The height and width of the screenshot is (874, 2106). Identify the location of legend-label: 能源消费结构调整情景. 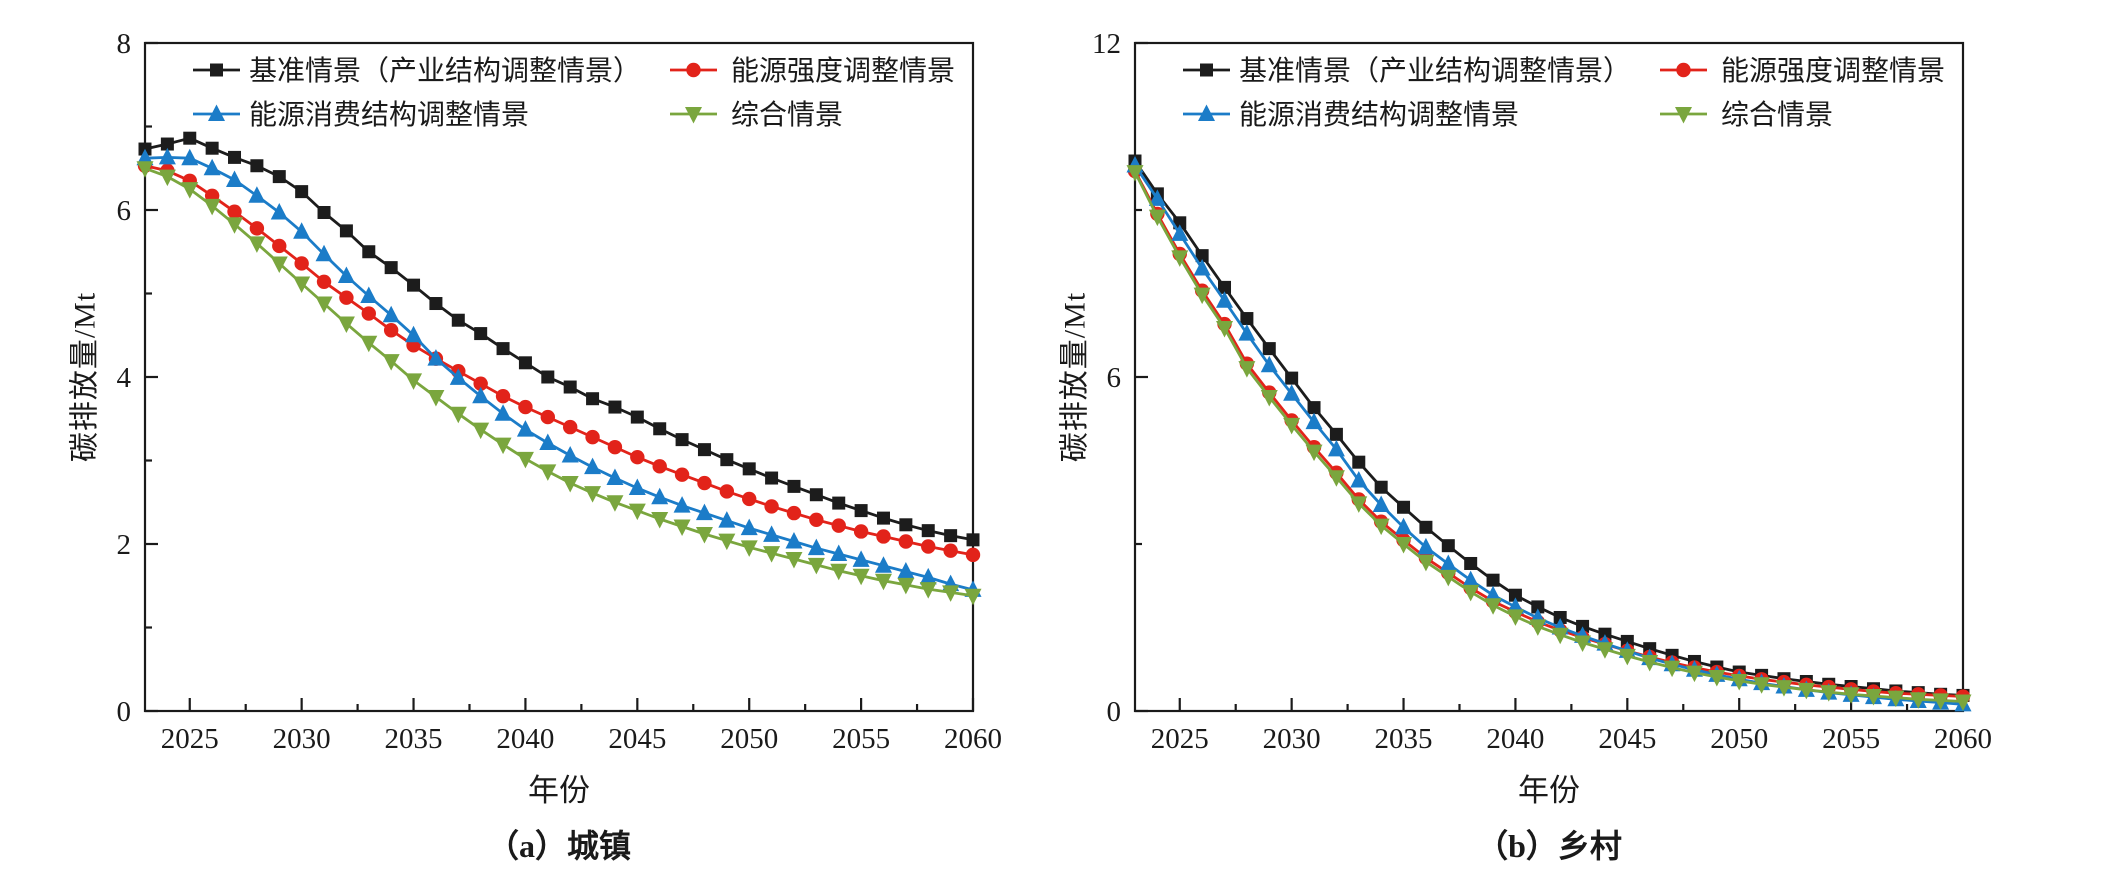
(389, 115).